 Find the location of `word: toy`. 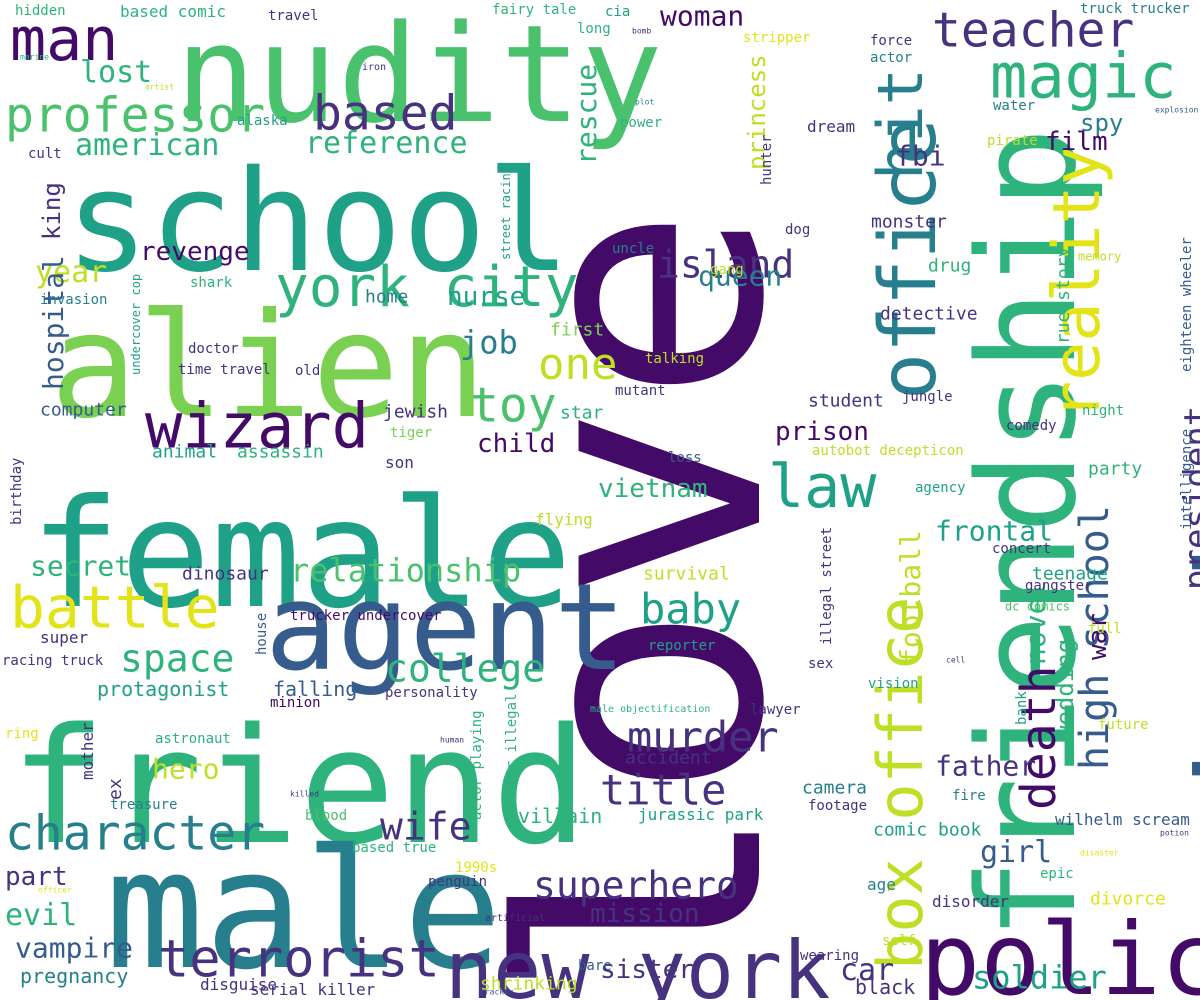

word: toy is located at coordinates (513, 405).